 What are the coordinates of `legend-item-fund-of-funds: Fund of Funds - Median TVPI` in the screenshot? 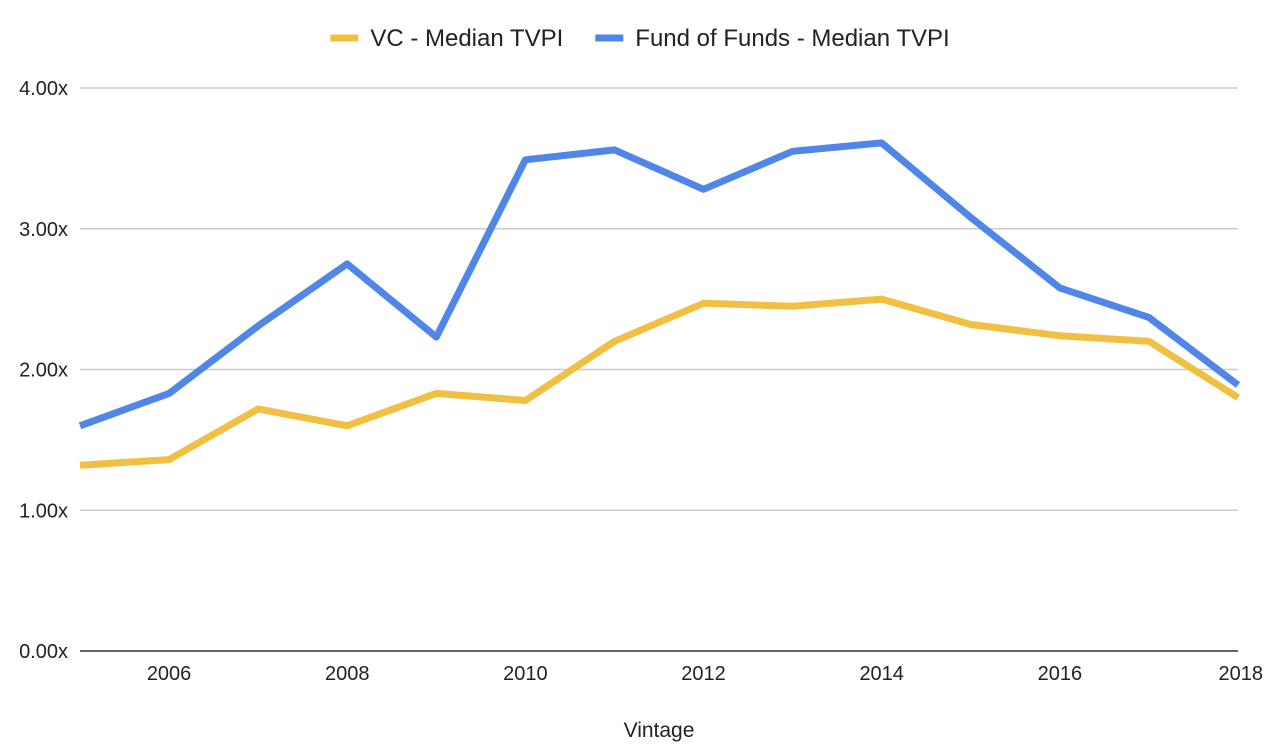 It's located at (772, 38).